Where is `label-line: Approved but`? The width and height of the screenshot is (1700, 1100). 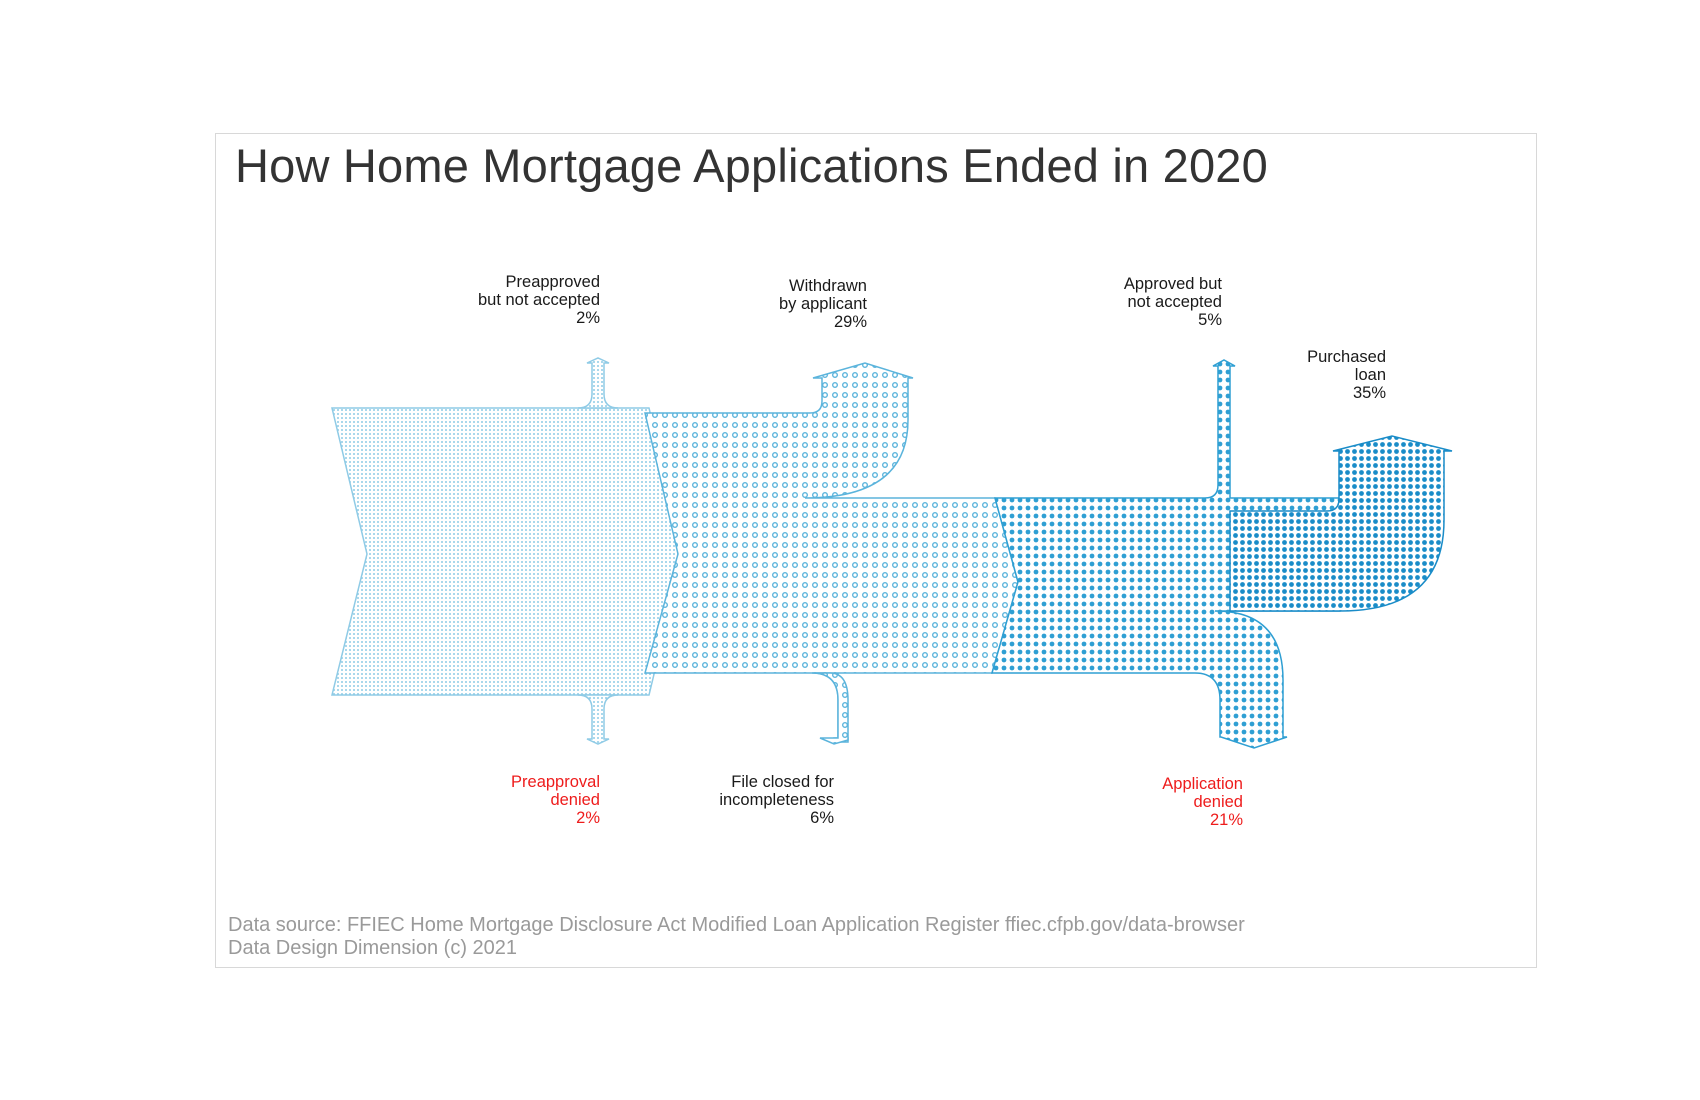 label-line: Approved but is located at coordinates (1172, 284).